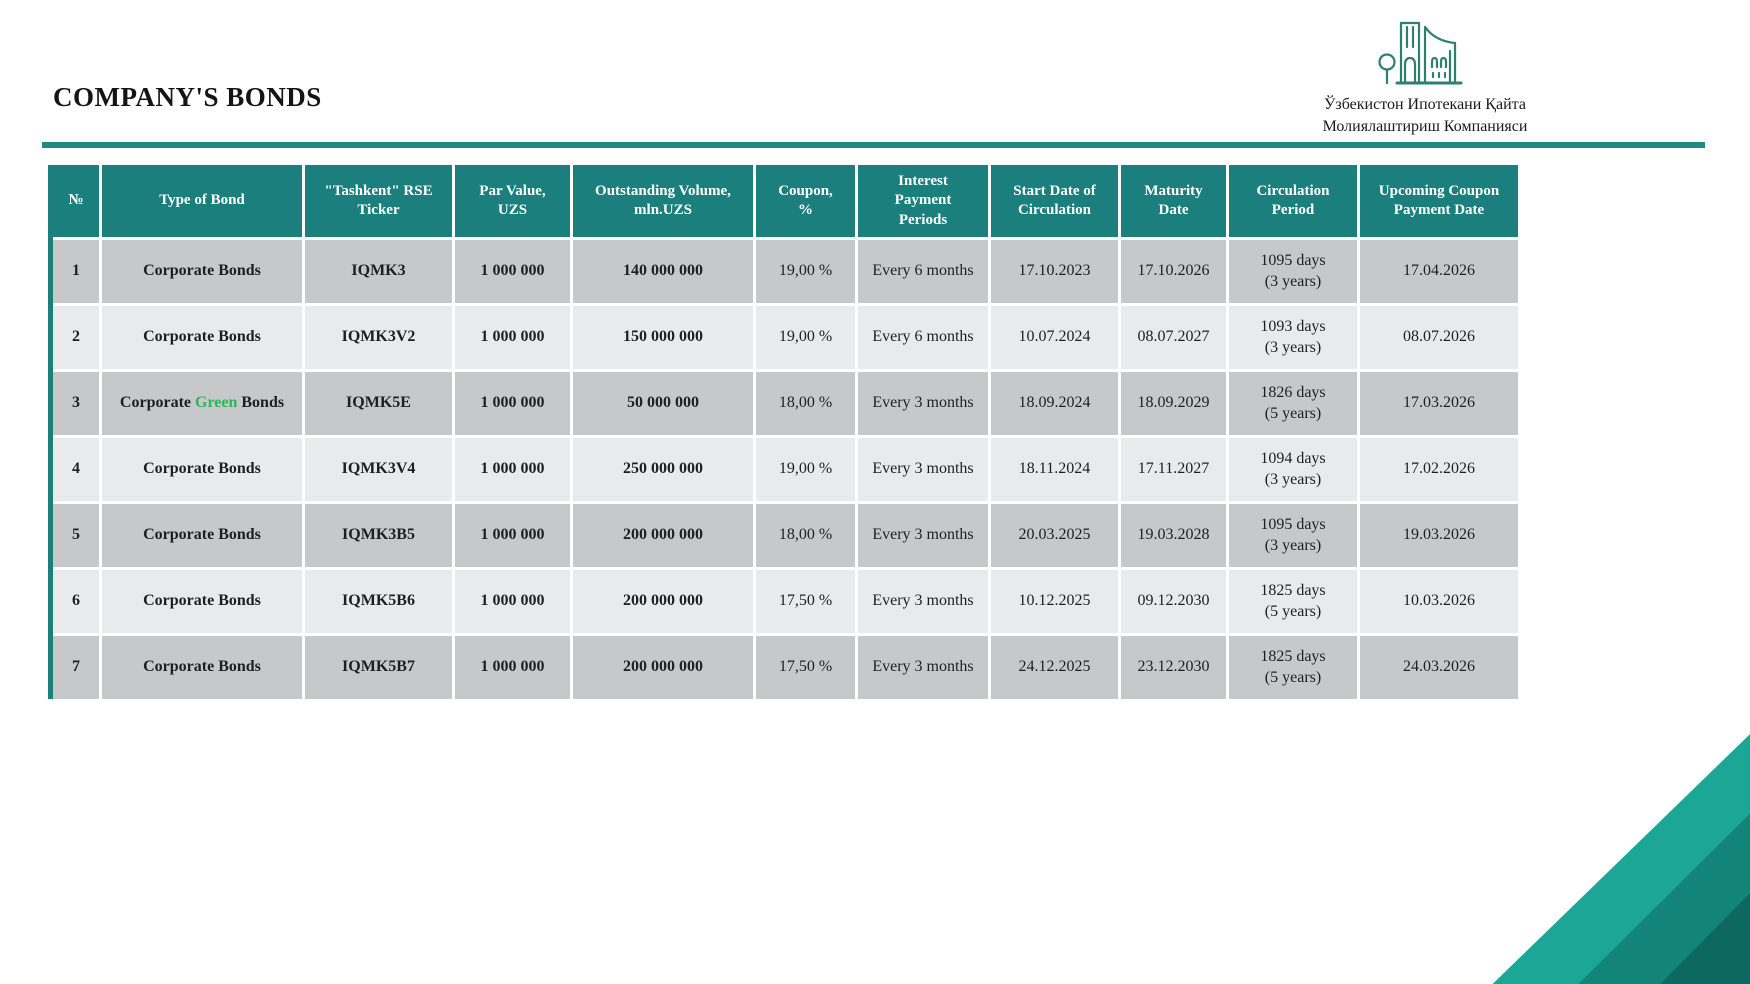  I want to click on maturity-date-cell: 17.11.2027, so click(1173, 469).